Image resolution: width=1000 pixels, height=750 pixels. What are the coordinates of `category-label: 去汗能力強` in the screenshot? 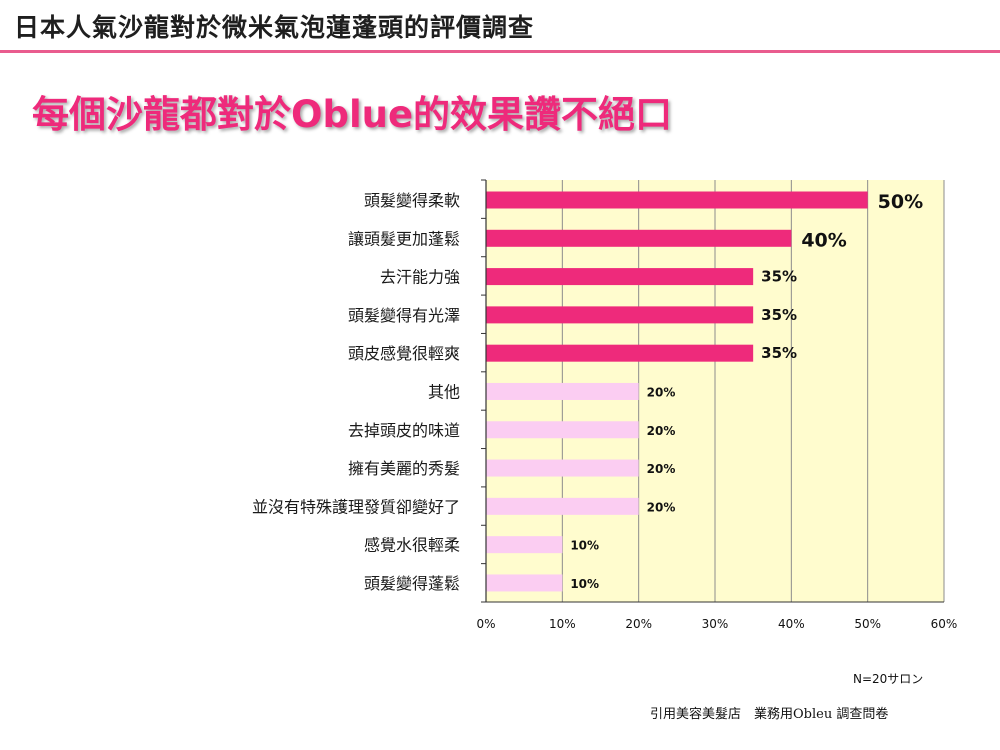 It's located at (420, 277).